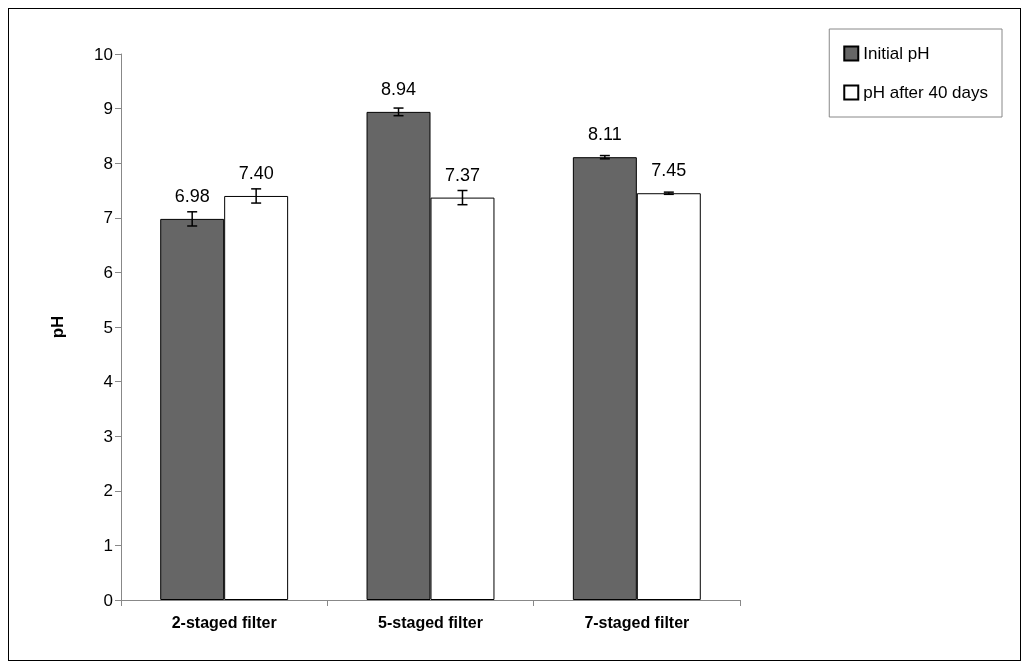 This screenshot has width=1029, height=669. What do you see at coordinates (896, 53) in the screenshot?
I see `legend-label: Initial pH` at bounding box center [896, 53].